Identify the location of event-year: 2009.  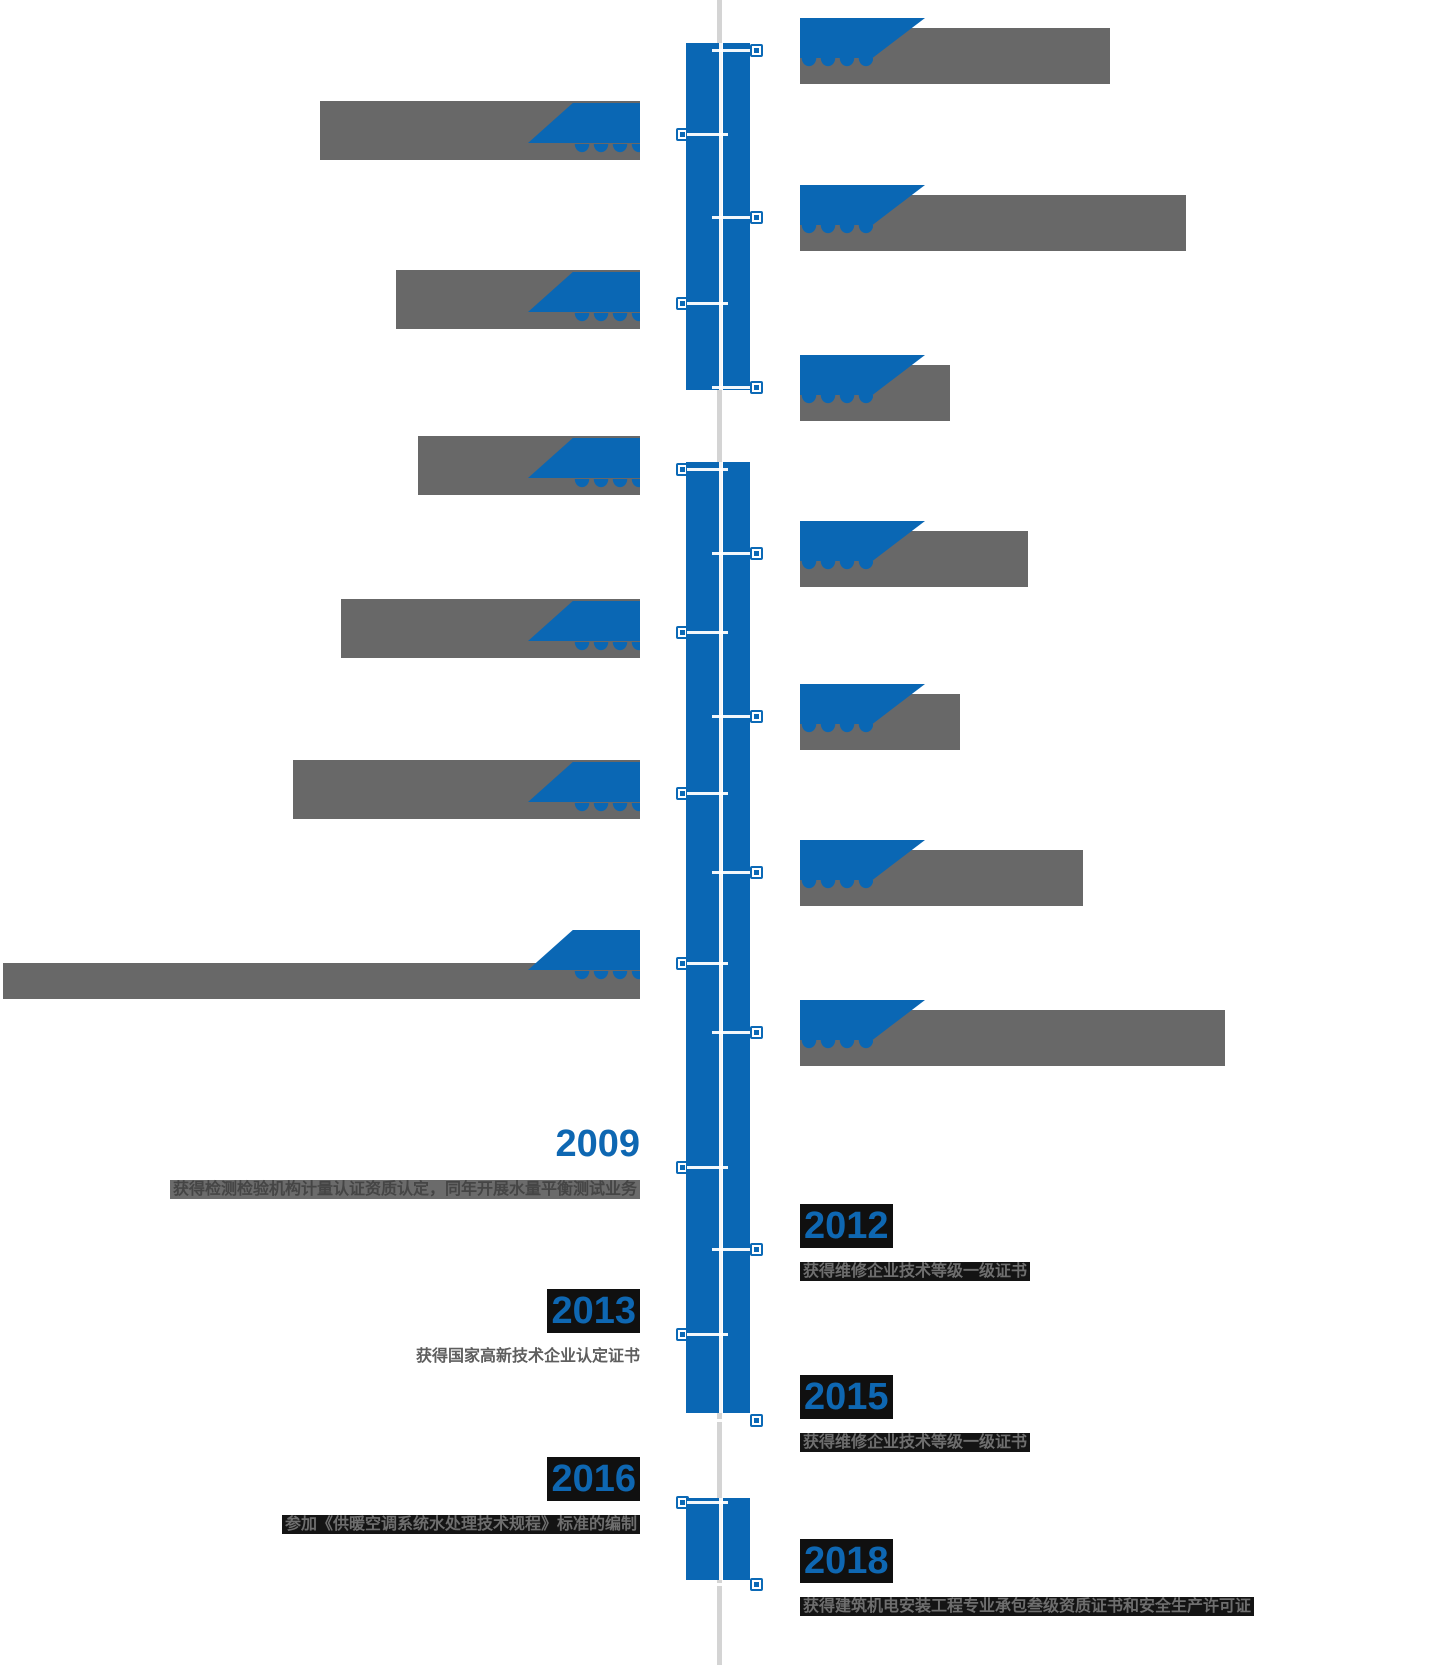
(597, 1144).